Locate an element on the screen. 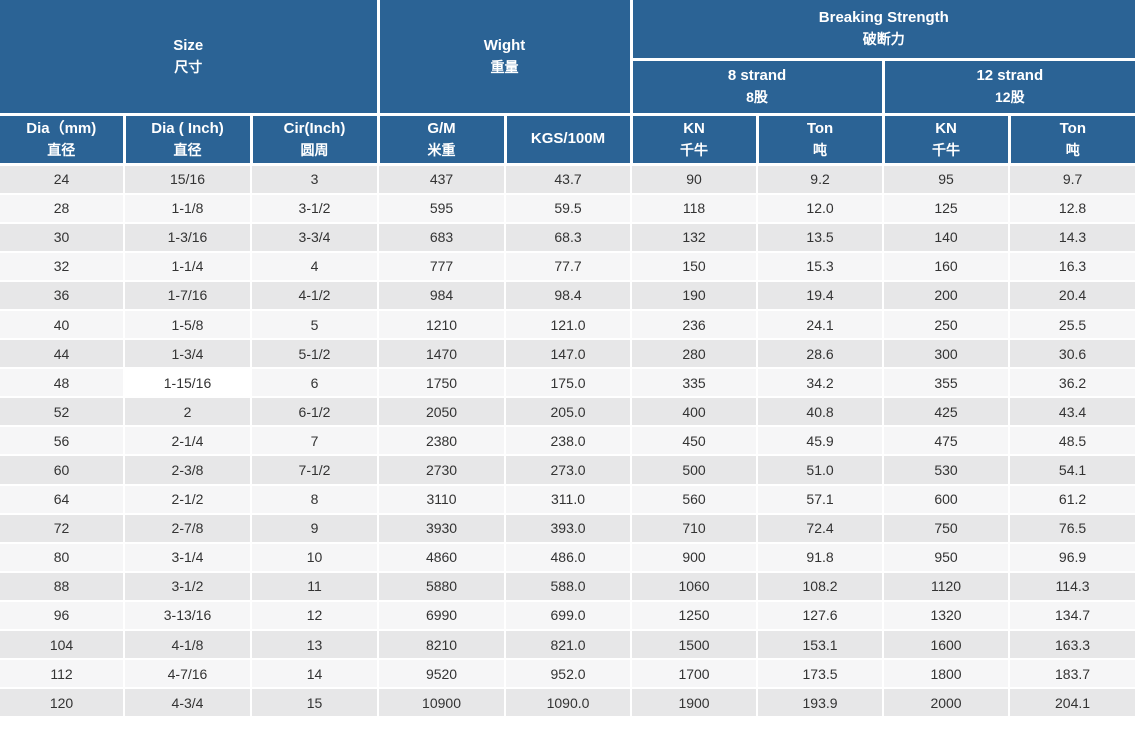 Image resolution: width=1135 pixels, height=733 pixels. table-cell: 19.4 is located at coordinates (820, 295).